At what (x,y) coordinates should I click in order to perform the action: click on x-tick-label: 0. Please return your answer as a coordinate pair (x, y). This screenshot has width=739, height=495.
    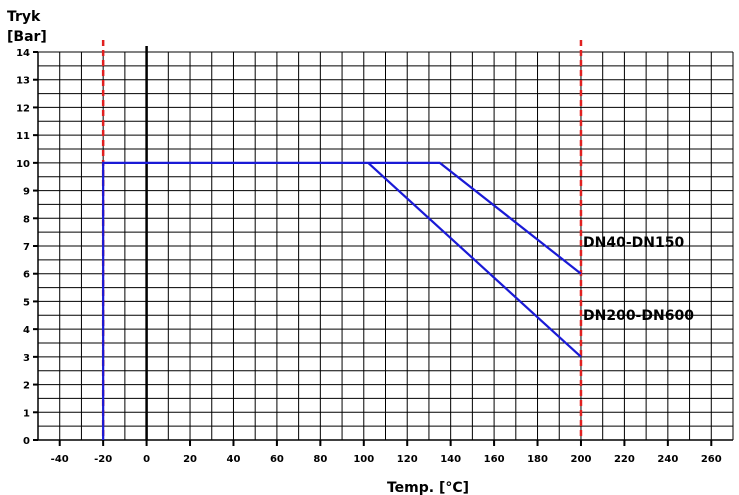
    Looking at the image, I should click on (146, 459).